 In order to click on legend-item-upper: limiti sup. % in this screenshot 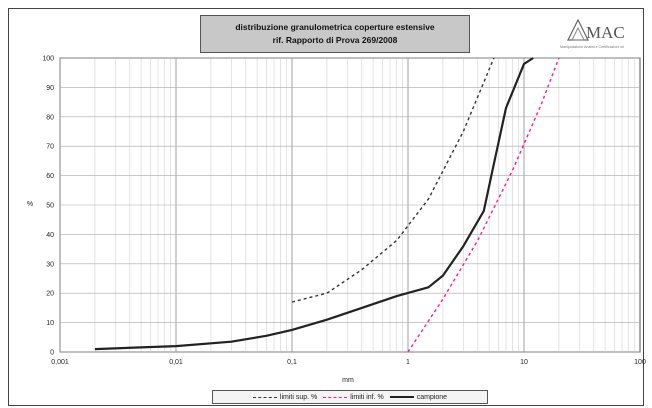, I will do `click(285, 397)`.